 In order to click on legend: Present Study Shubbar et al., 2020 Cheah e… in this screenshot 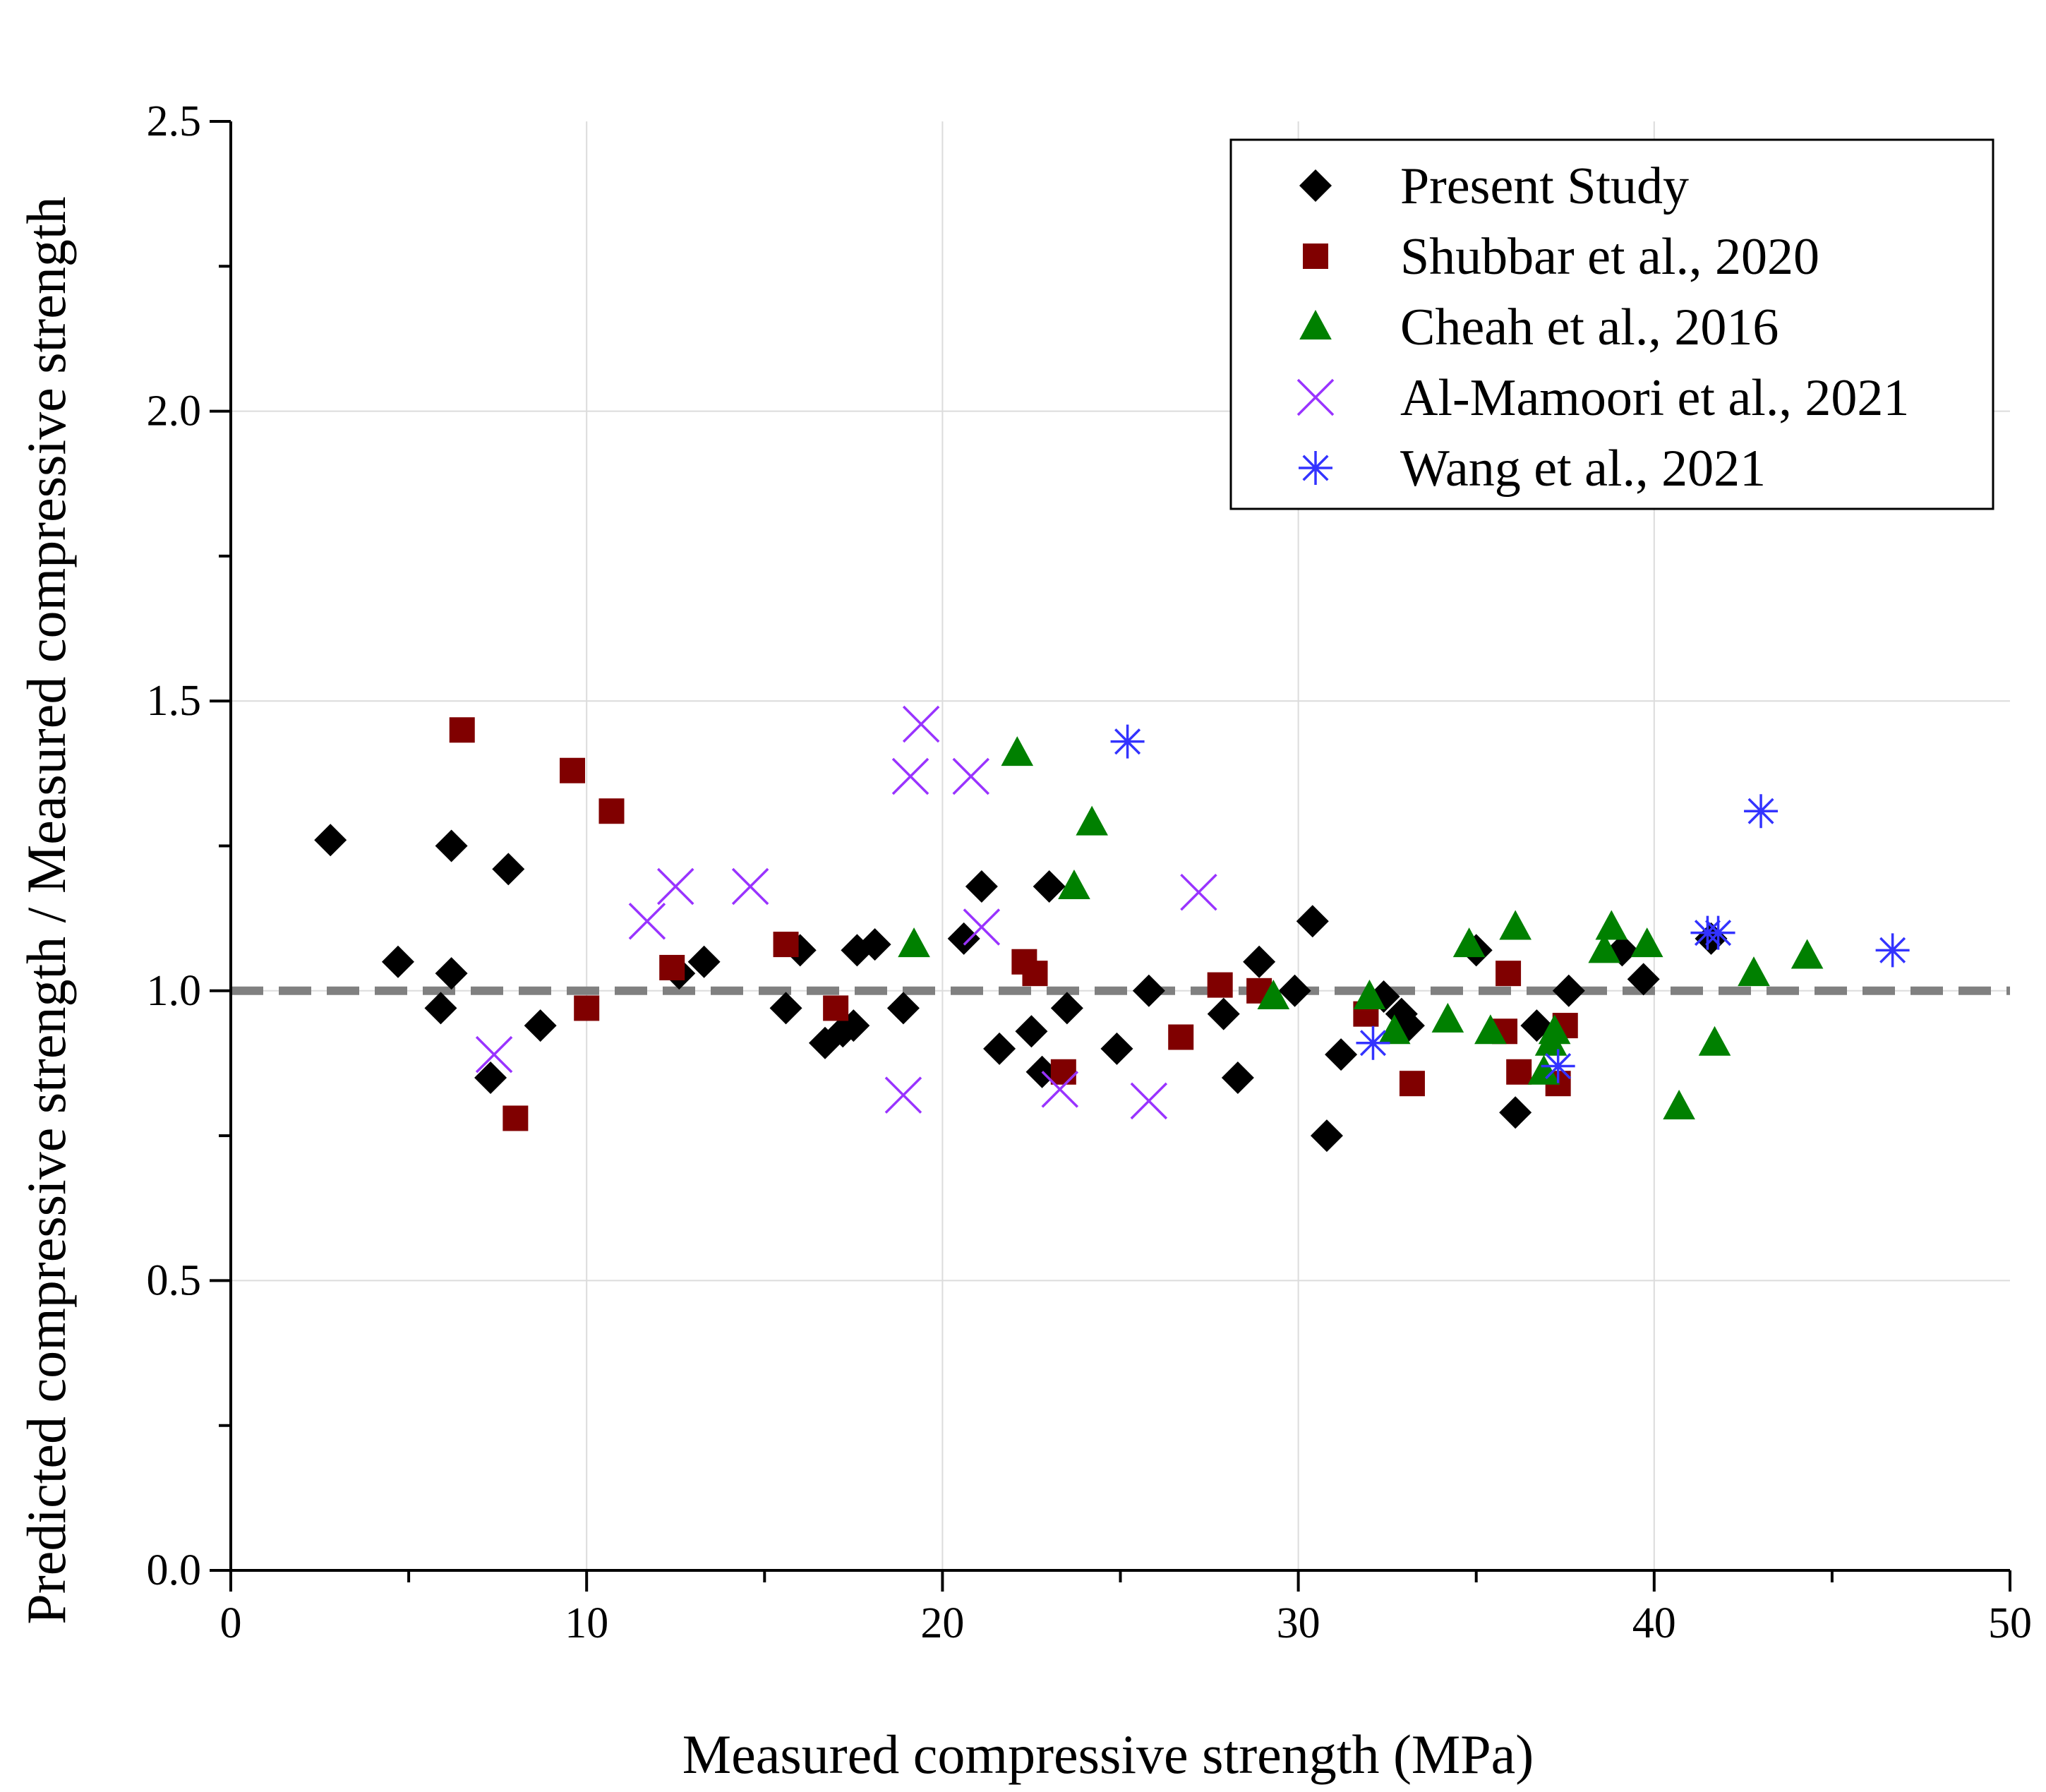, I will do `click(1611, 324)`.